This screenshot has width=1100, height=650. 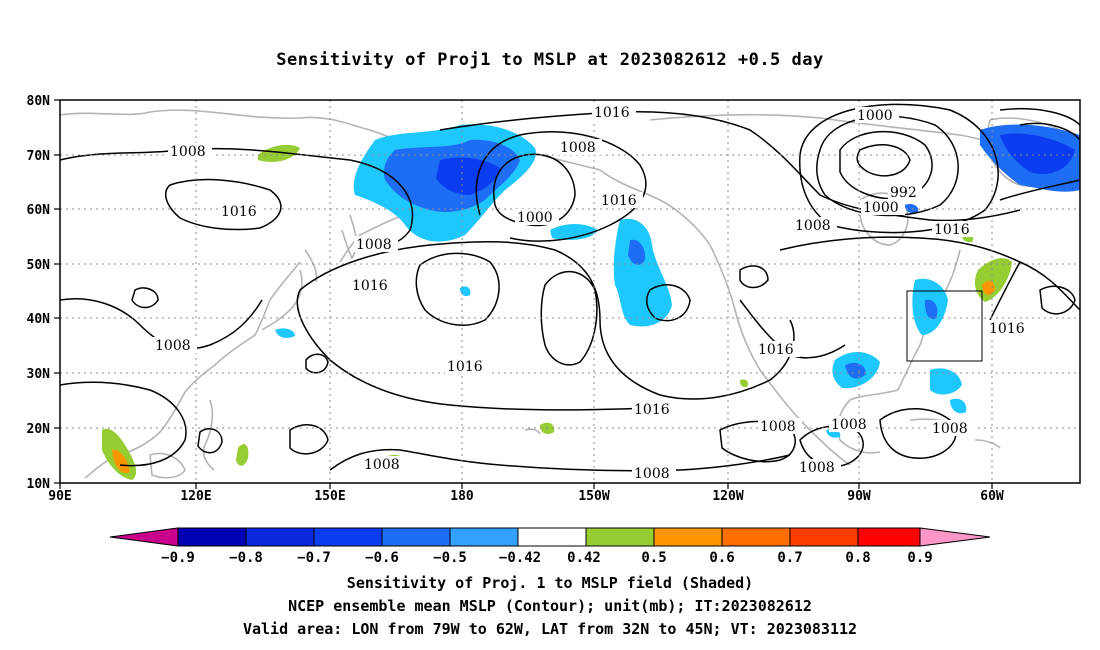 What do you see at coordinates (919, 558) in the screenshot?
I see `colorbar-label: 0.9` at bounding box center [919, 558].